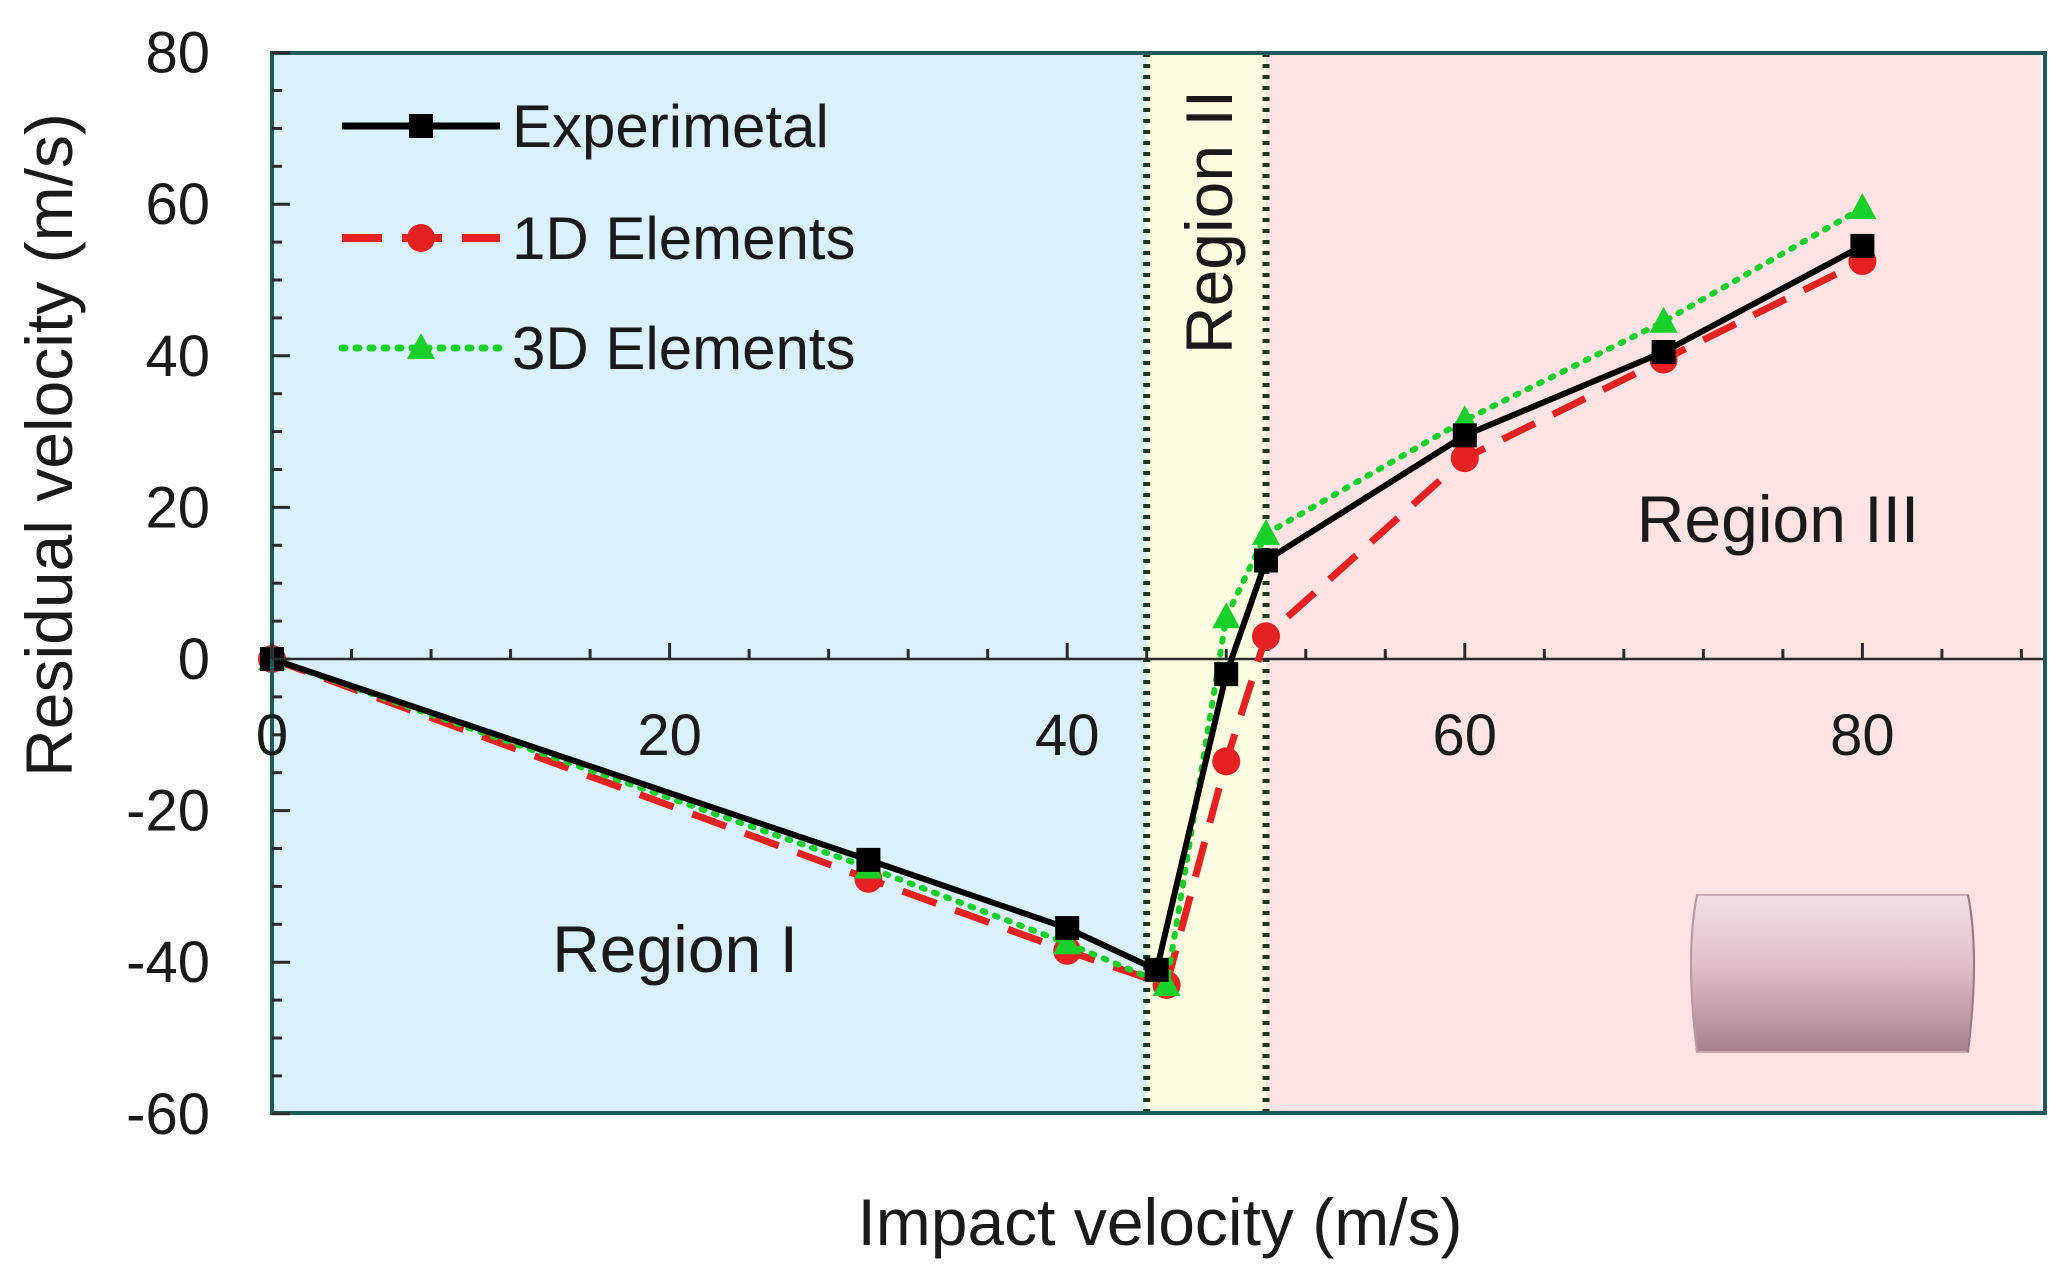 Image resolution: width=2072 pixels, height=1286 pixels. What do you see at coordinates (1465, 735) in the screenshot?
I see `x-tick-label: 60` at bounding box center [1465, 735].